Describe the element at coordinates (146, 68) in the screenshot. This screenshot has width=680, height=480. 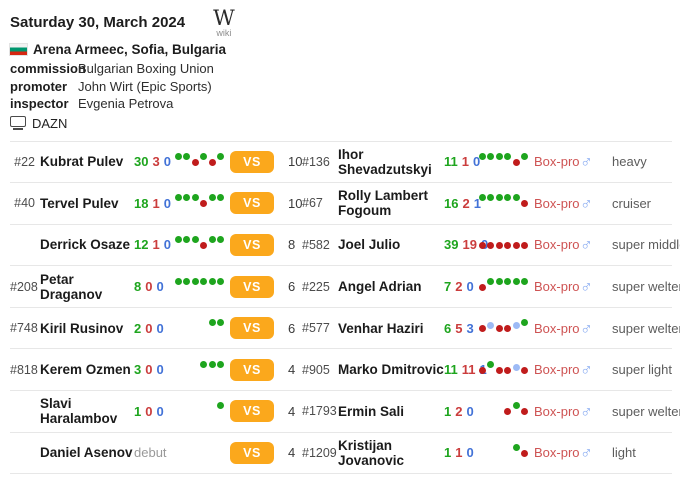
I see `detail-value: Bulgarian Boxing Union` at that location.